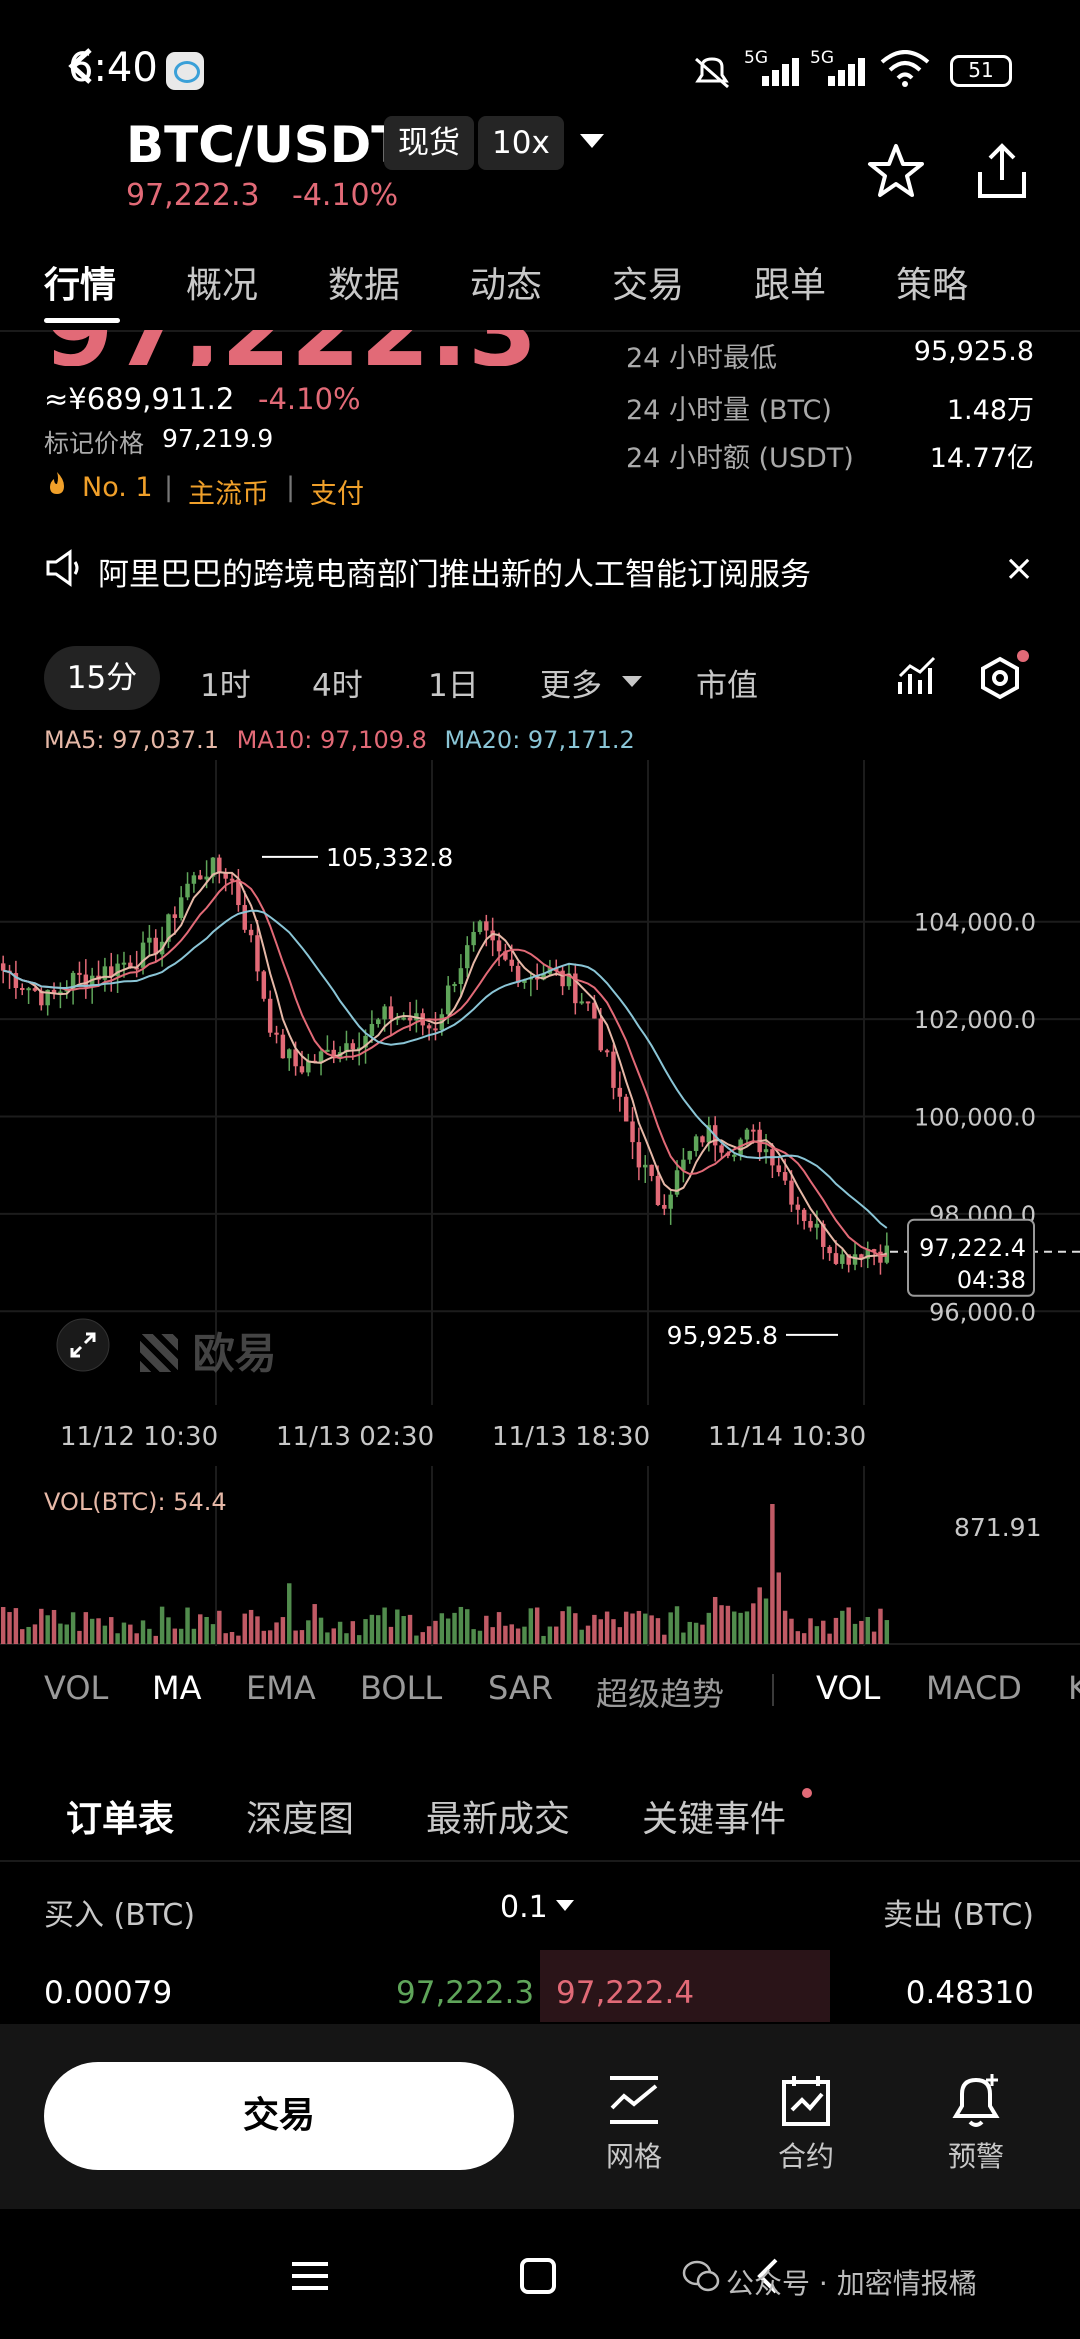  What do you see at coordinates (592, 141) in the screenshot?
I see `pair-dropdown-icon` at bounding box center [592, 141].